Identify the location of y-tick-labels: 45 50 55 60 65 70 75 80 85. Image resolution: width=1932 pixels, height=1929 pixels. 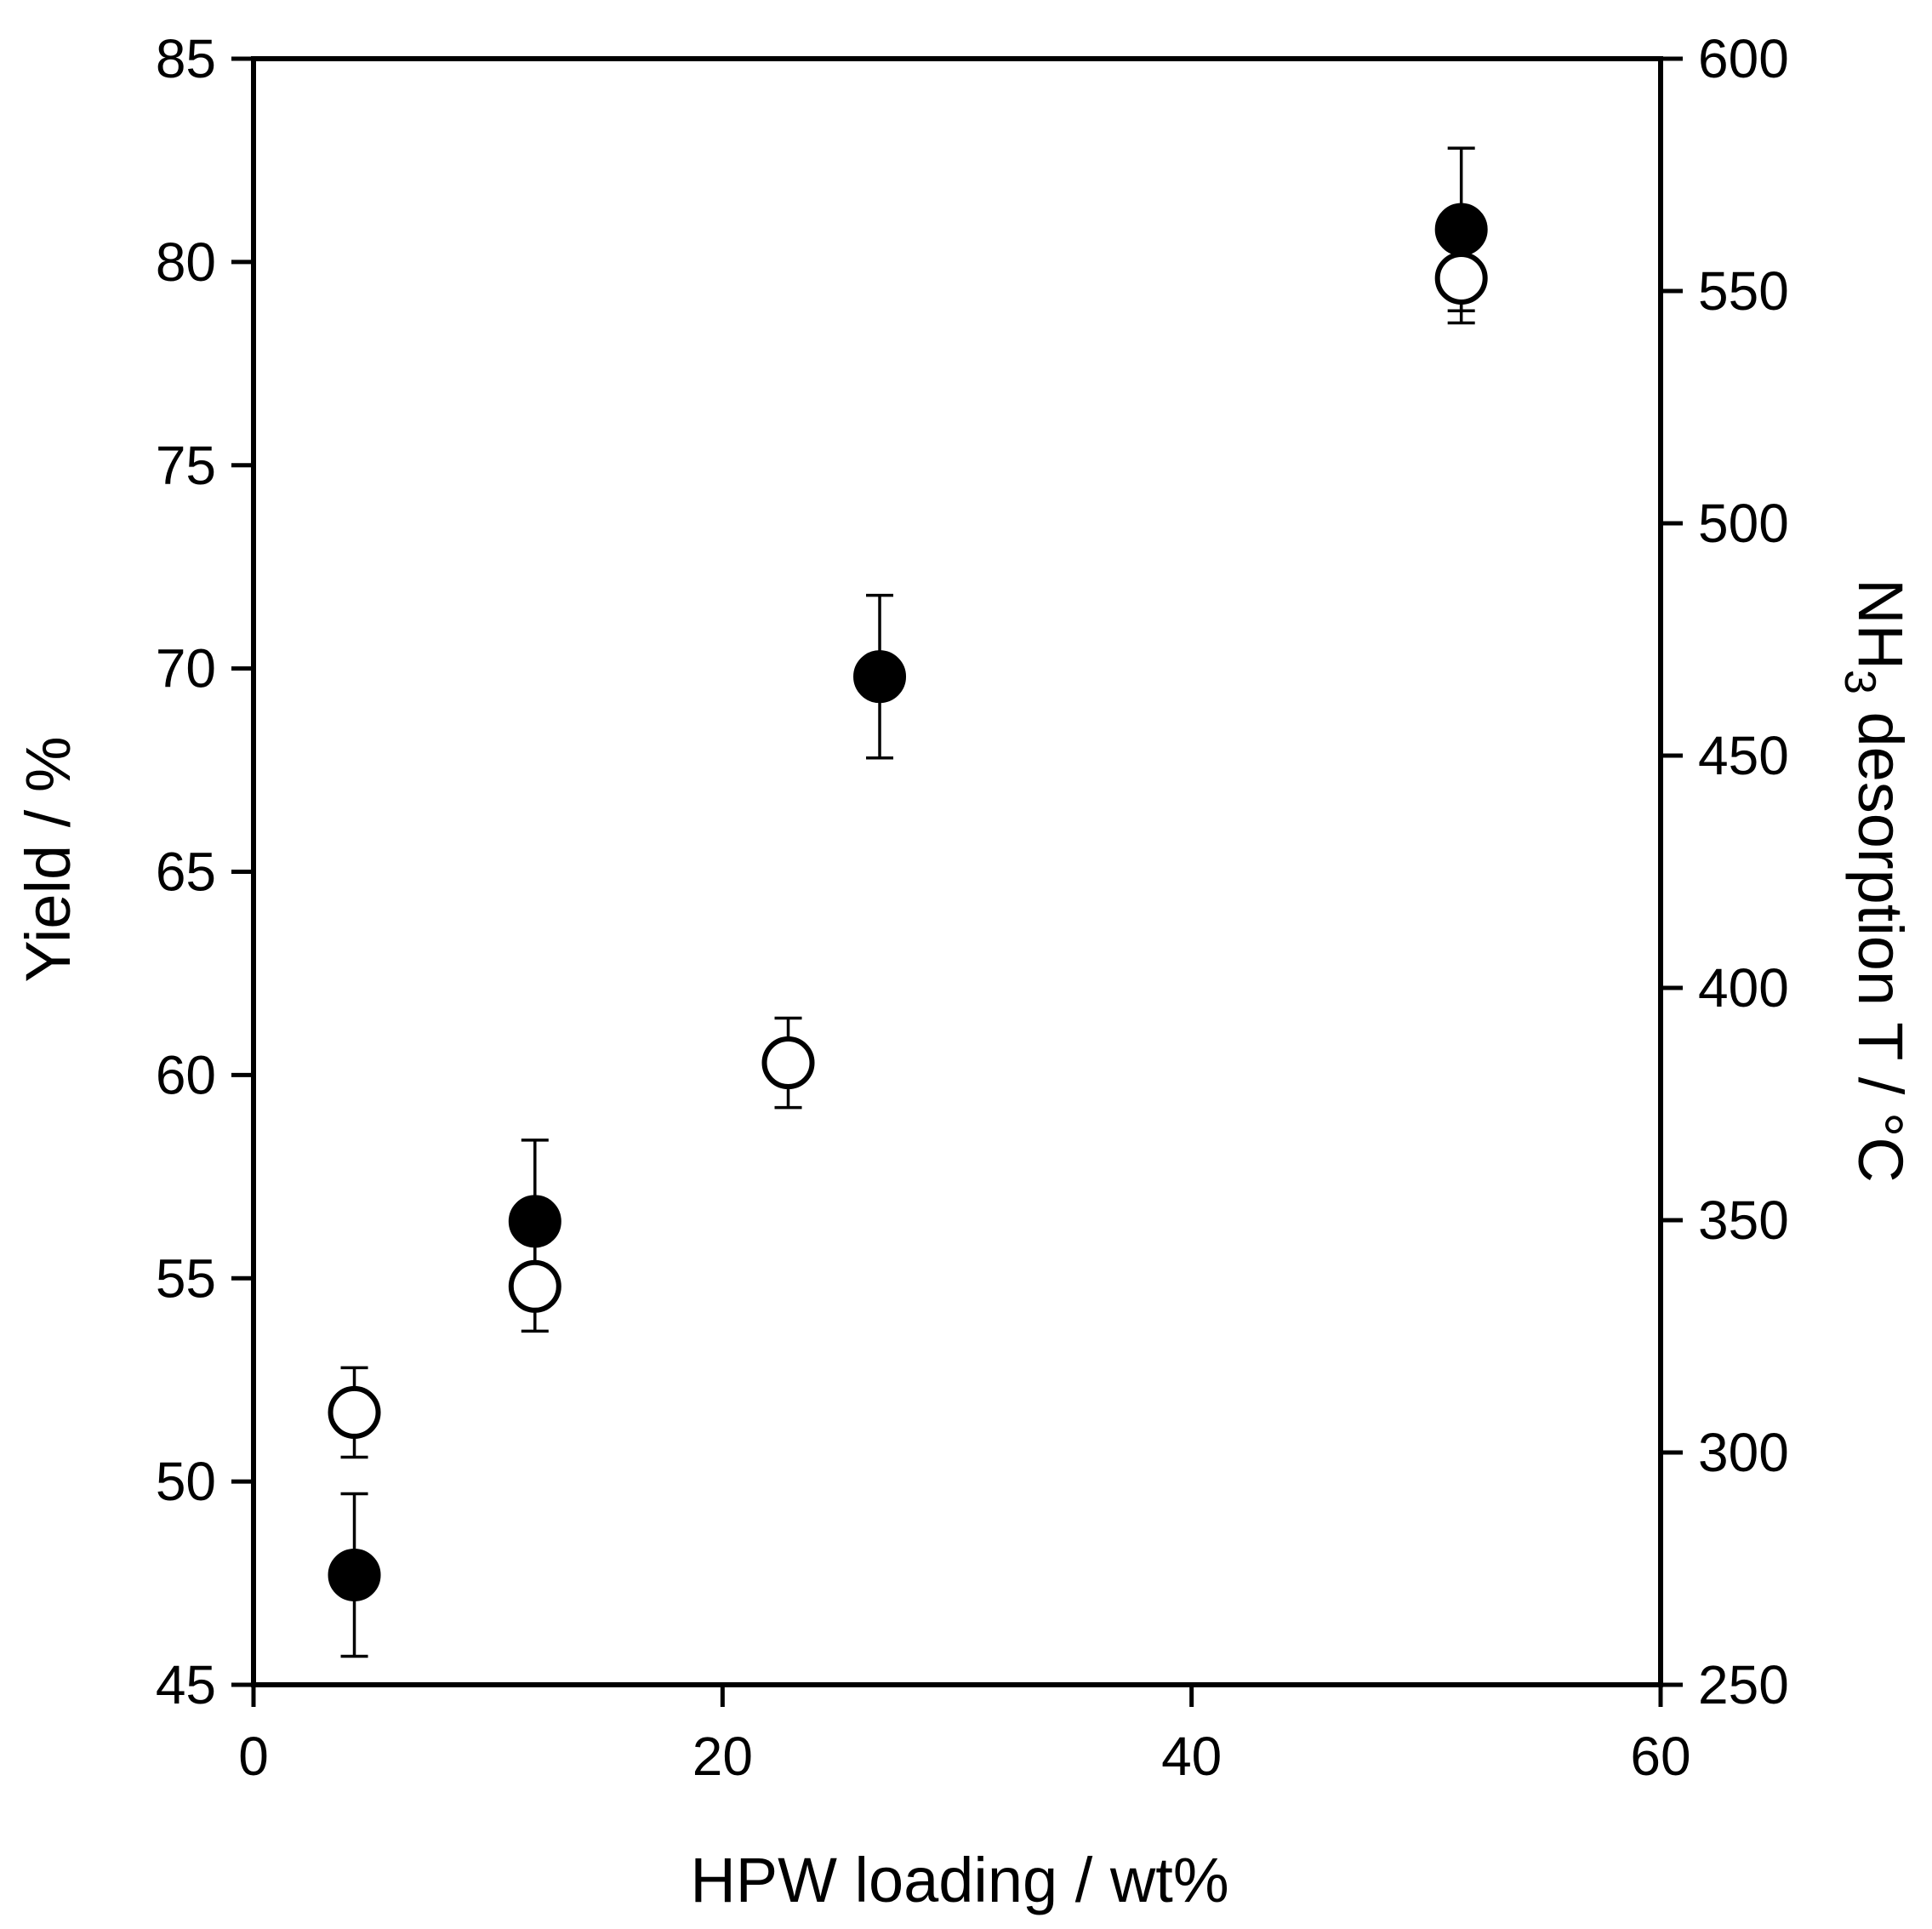
(186, 871).